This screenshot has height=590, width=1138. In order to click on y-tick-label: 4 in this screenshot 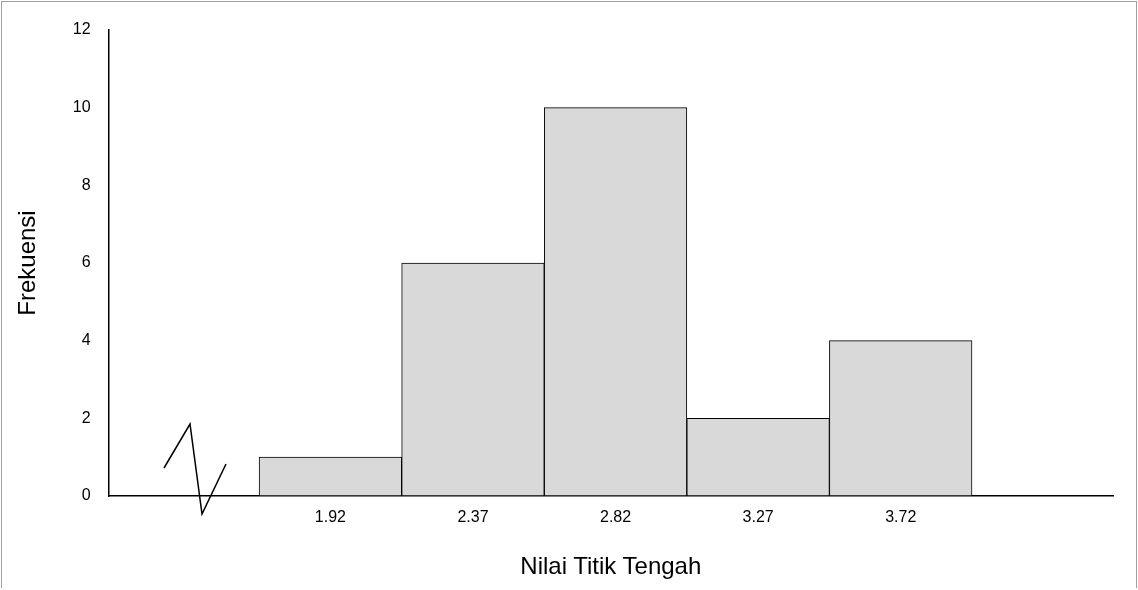, I will do `click(86, 340)`.